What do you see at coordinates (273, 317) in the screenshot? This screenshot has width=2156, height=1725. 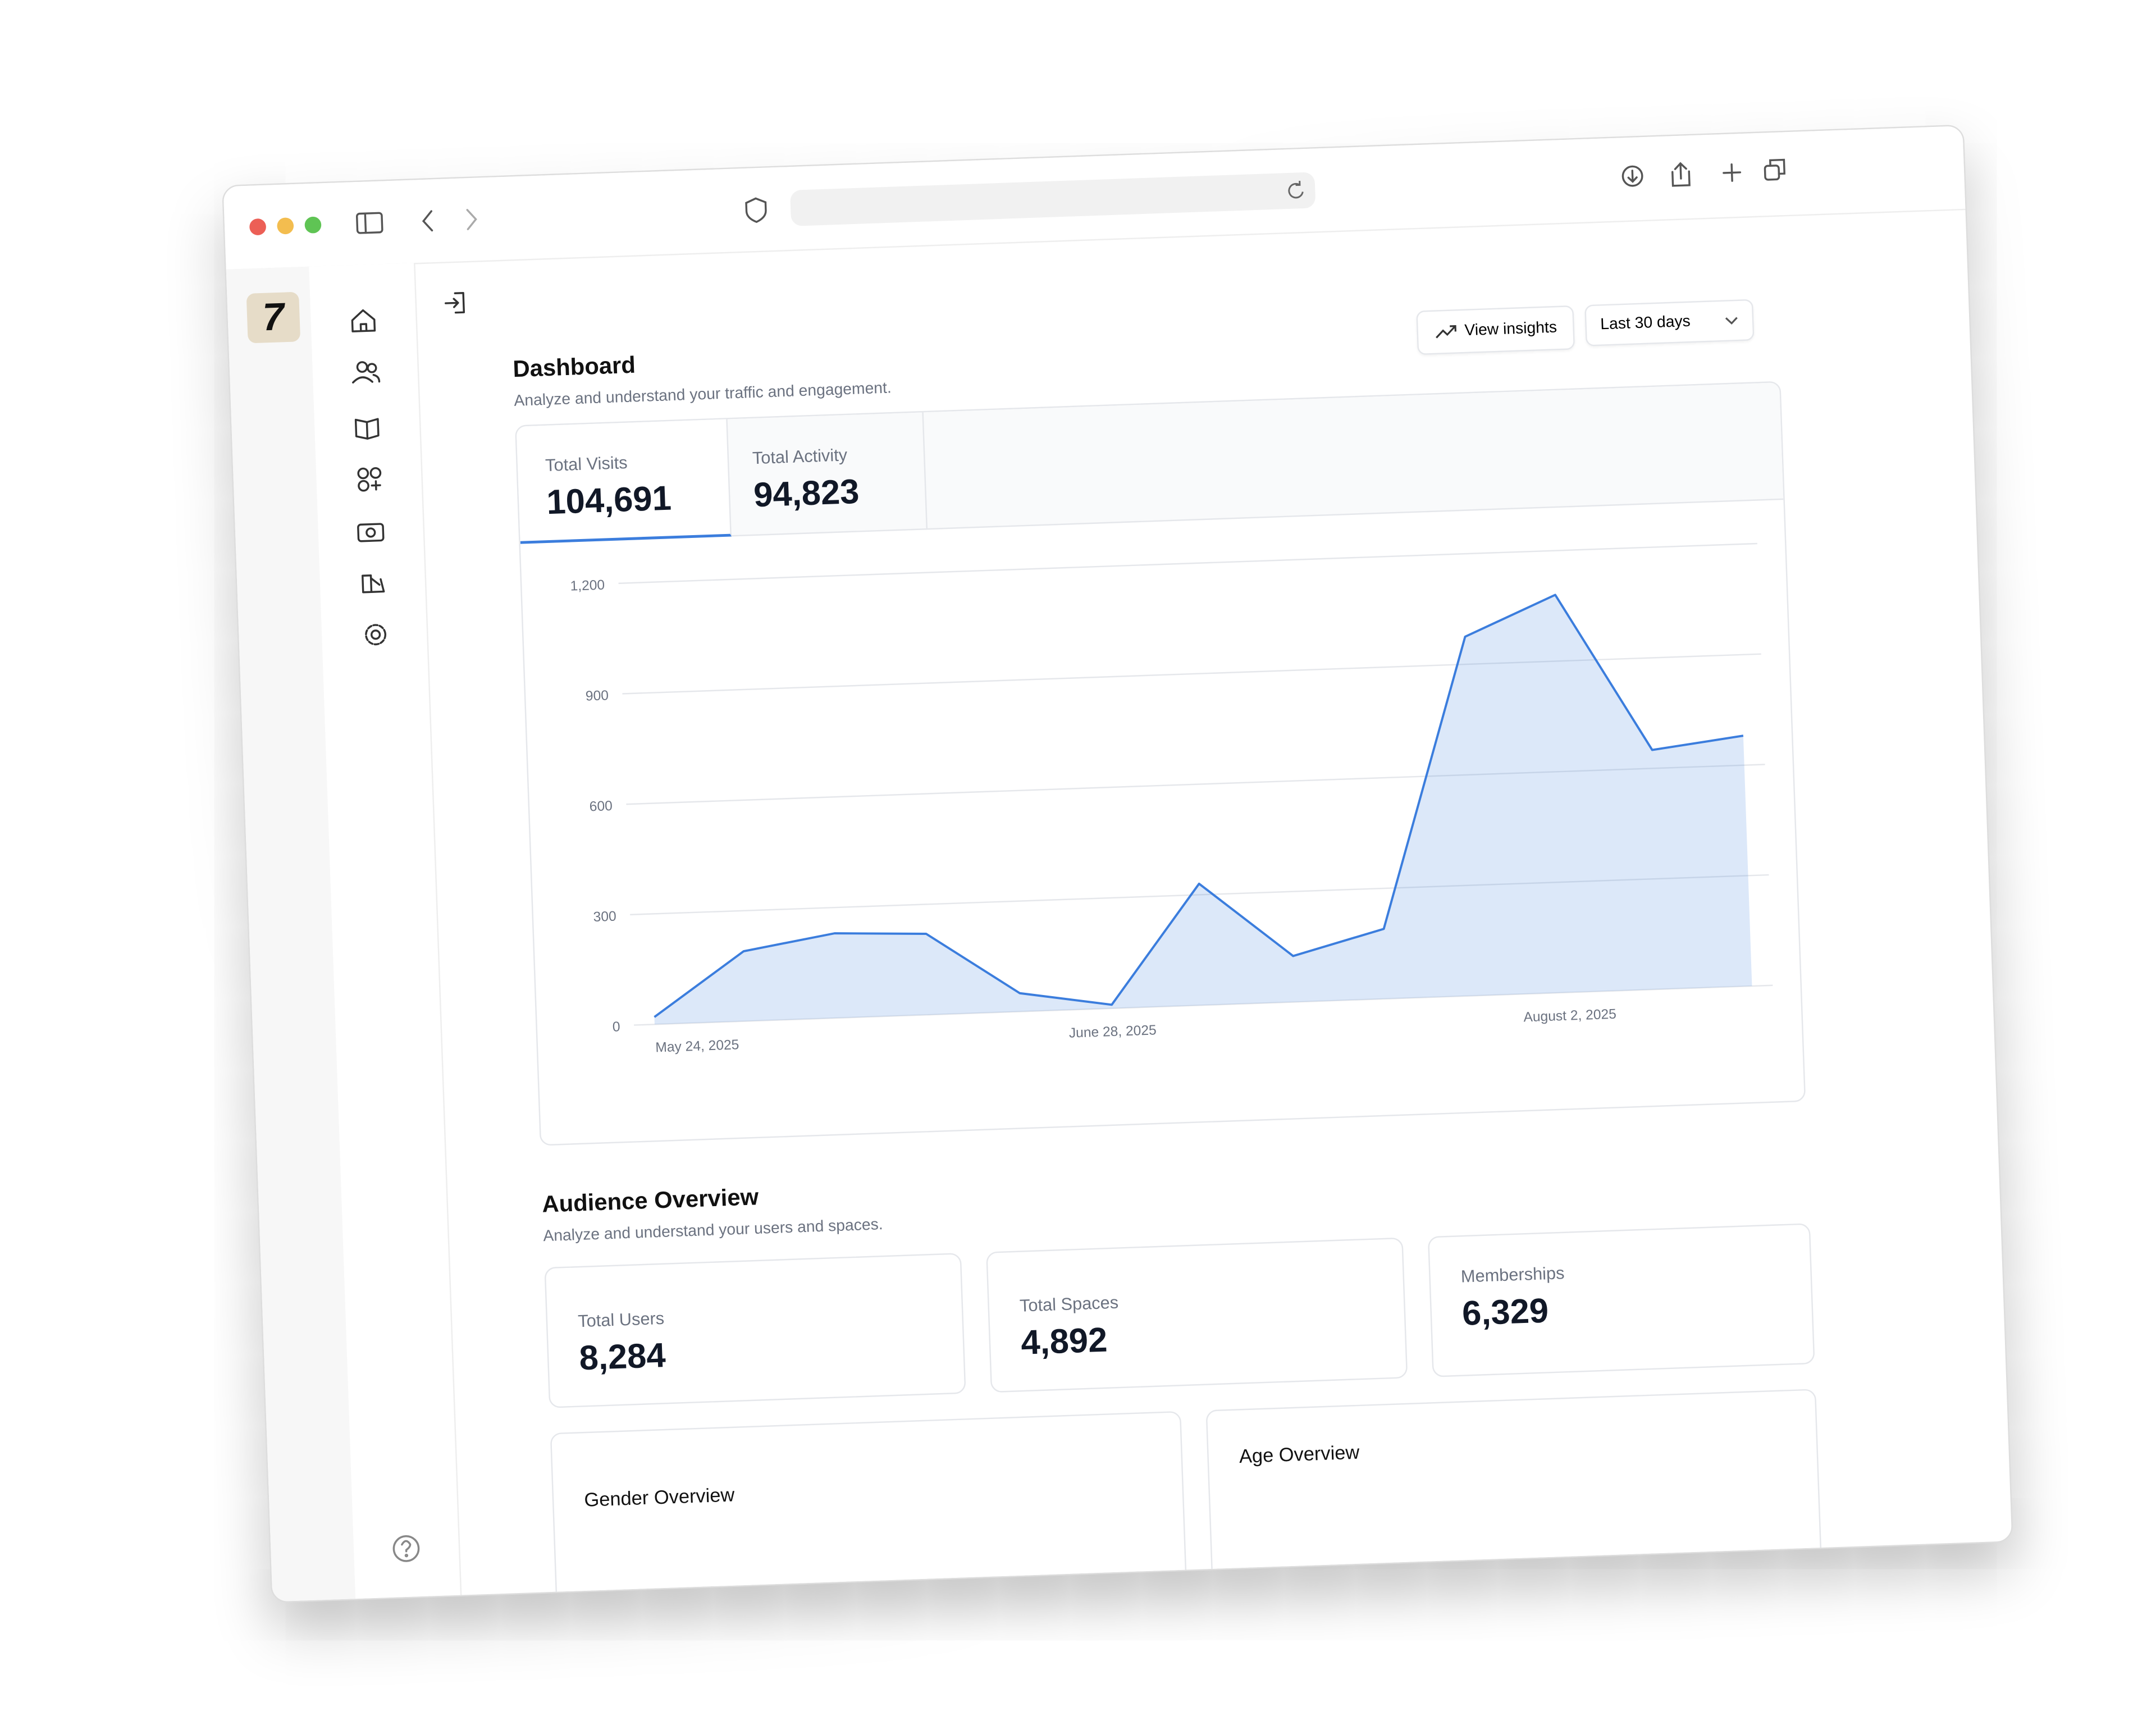 I see `logo: 7` at bounding box center [273, 317].